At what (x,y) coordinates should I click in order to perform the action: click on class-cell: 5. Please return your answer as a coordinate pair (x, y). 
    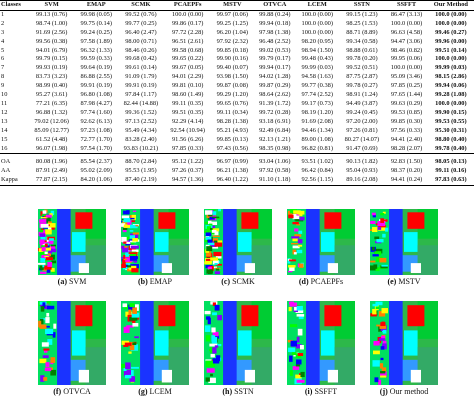
    Looking at the image, I should click on (3, 50).